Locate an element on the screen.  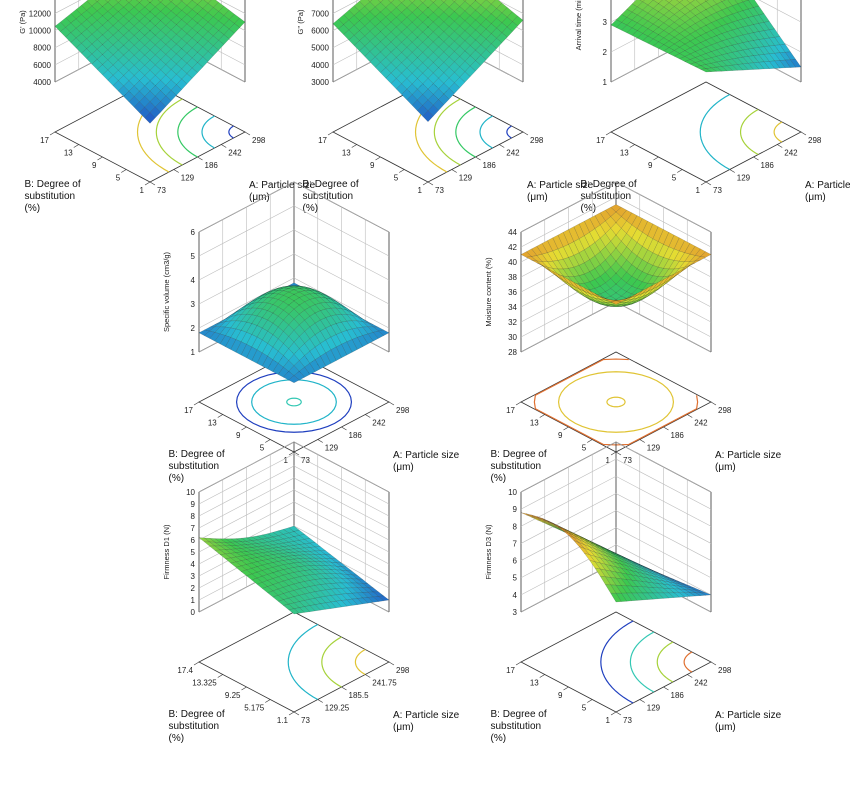
y-axis-label: B: Degree of is located at coordinates (53, 184).